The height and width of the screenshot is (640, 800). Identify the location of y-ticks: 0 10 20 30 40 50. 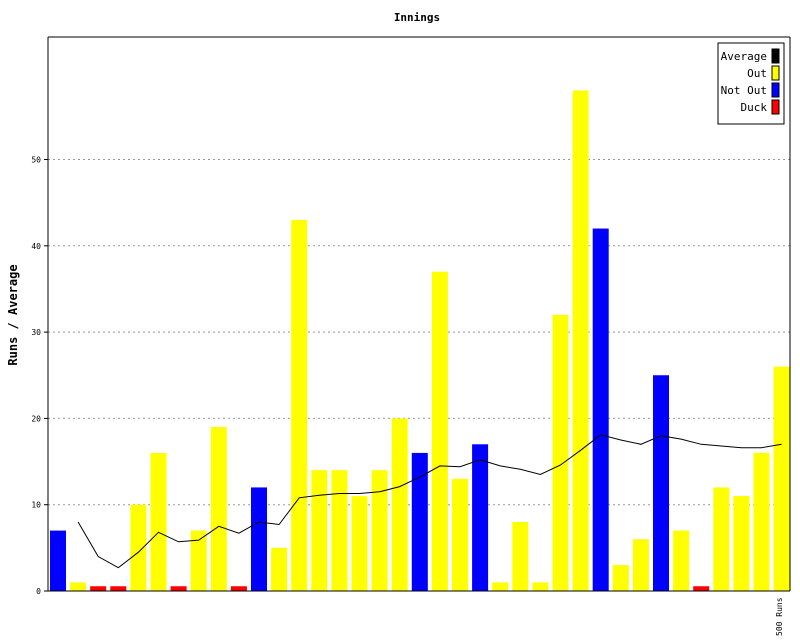
(39, 376).